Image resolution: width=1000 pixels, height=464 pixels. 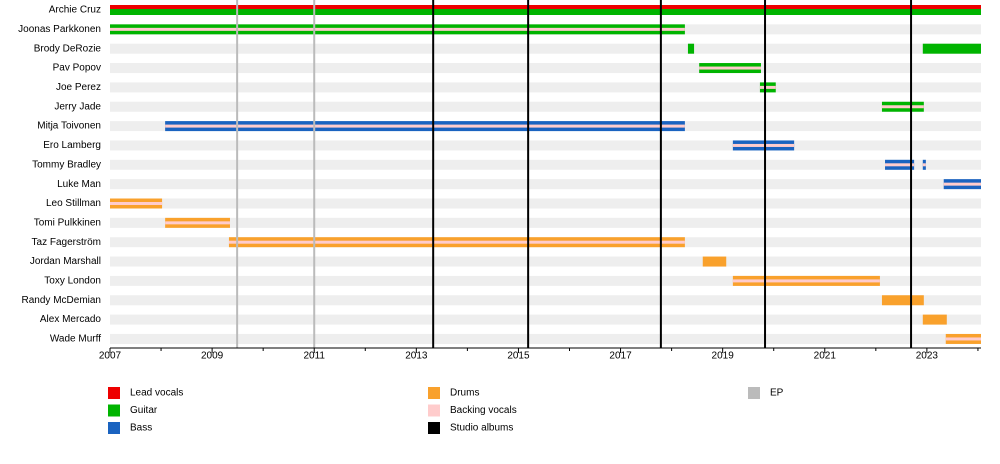 I want to click on x-tick-label: 2009, so click(x=212, y=356).